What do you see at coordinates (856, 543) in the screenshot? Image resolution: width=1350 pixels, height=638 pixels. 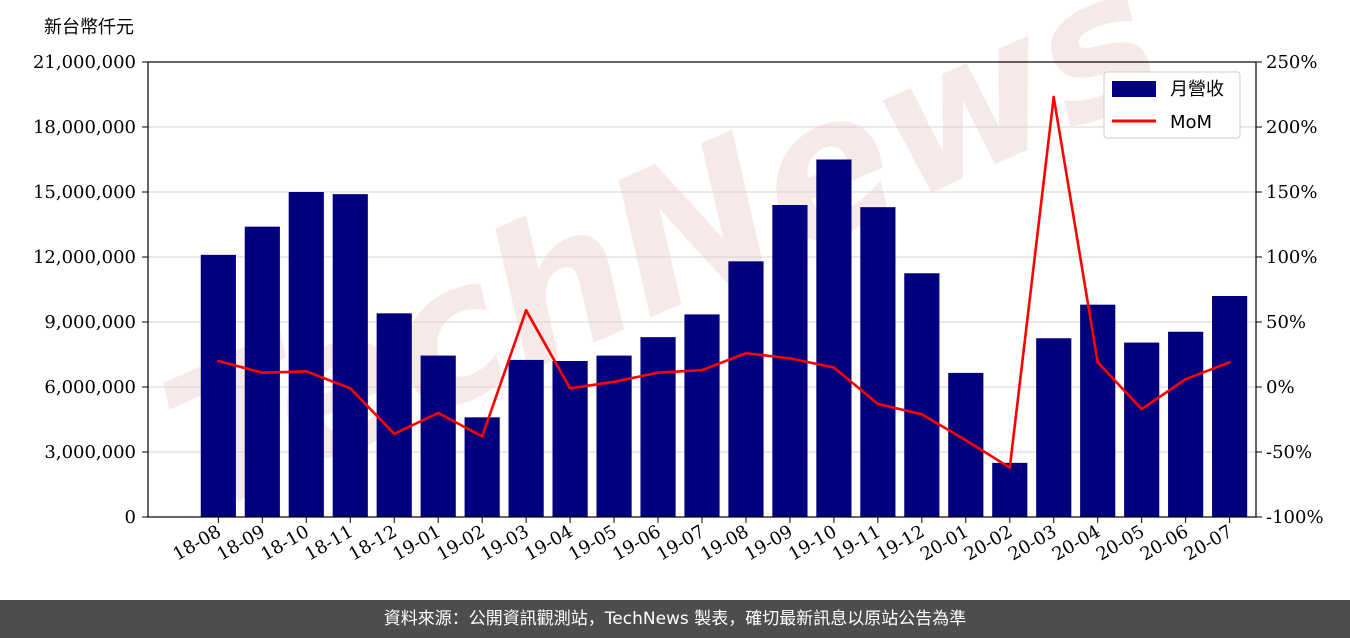 I see `x-tick-label: 19-11` at bounding box center [856, 543].